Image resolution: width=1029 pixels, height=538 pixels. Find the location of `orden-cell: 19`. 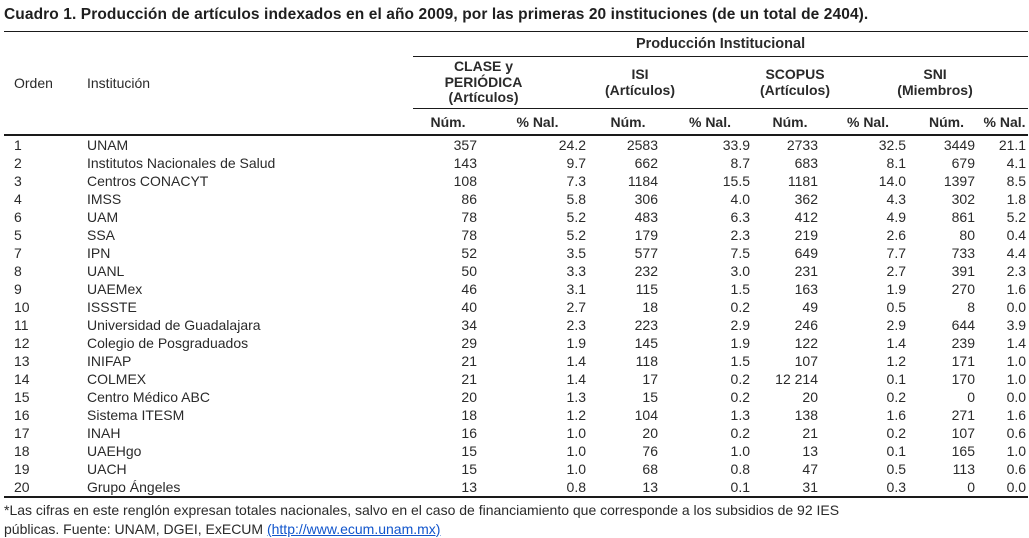

orden-cell: 19 is located at coordinates (22, 469).